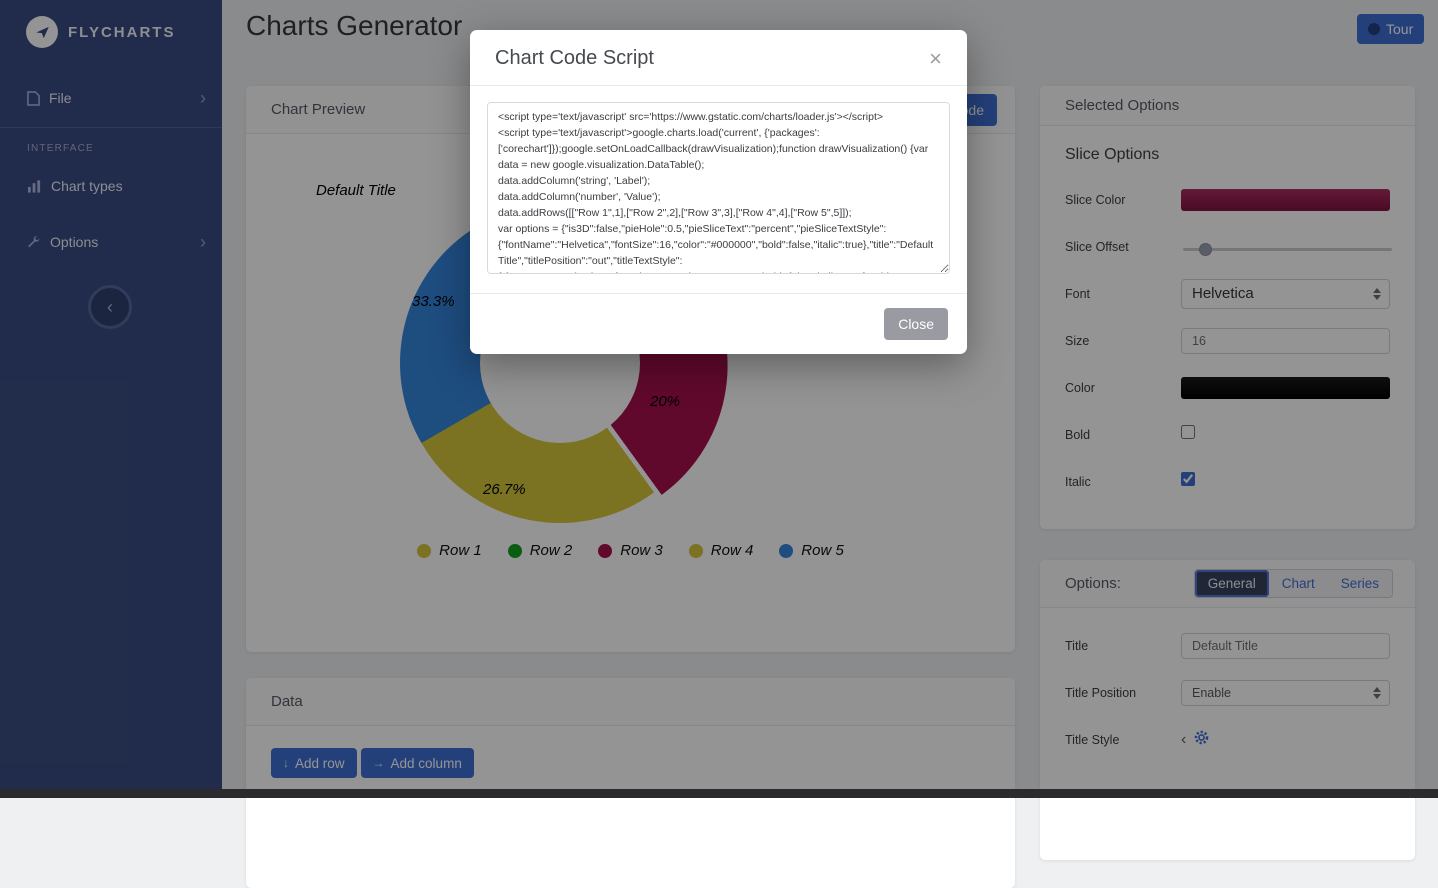  I want to click on tab-series: Series, so click(1360, 583).